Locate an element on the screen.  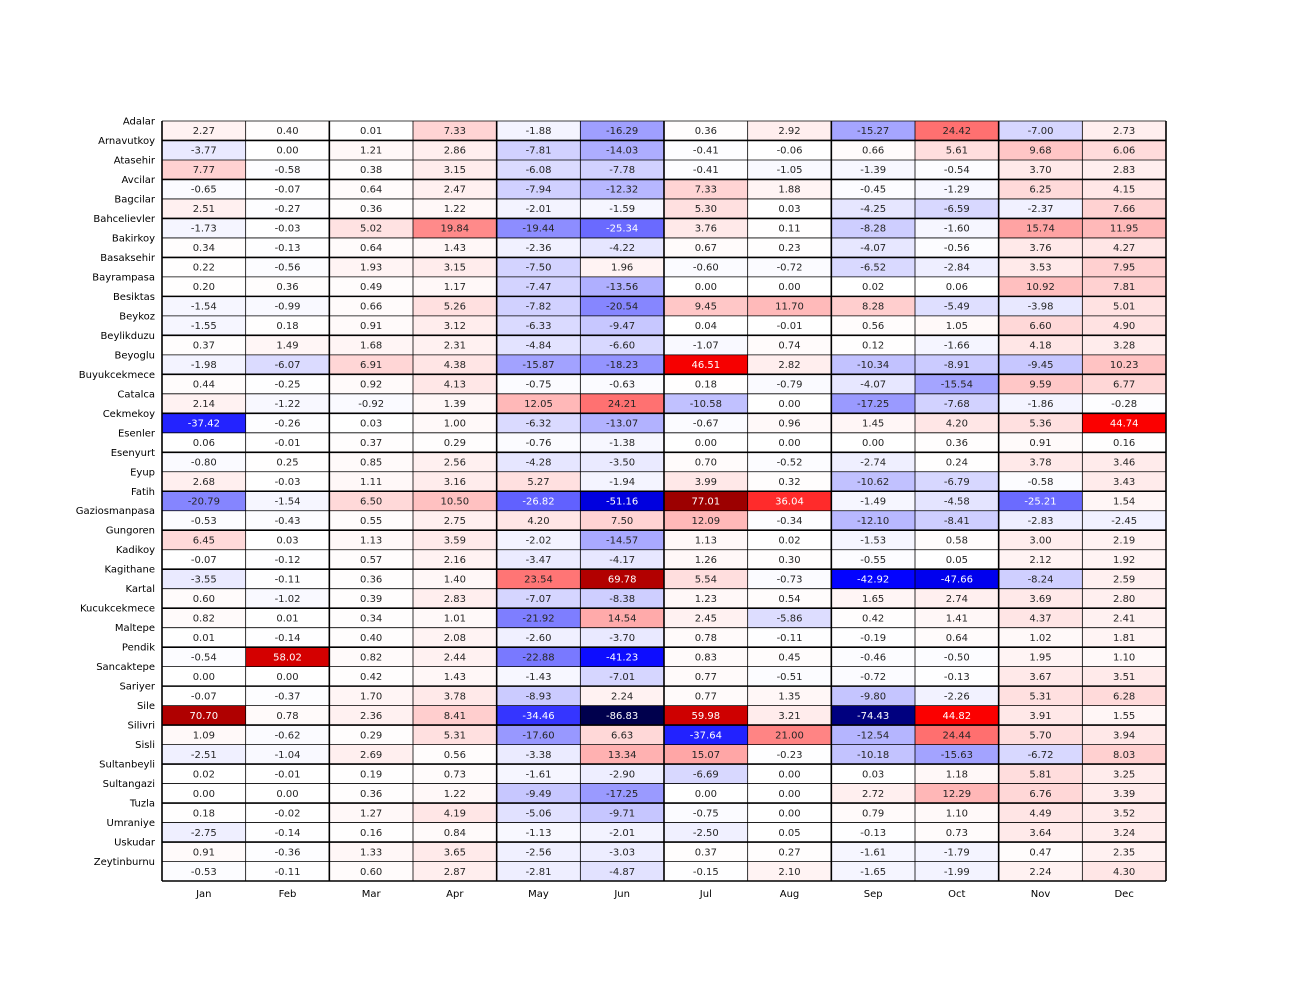
cell-value-label: 5.27 is located at coordinates (538, 482).